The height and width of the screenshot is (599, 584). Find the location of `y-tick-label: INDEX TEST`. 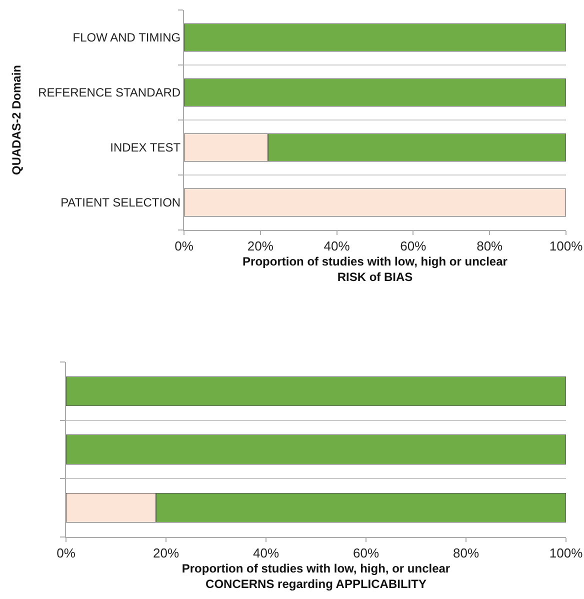

y-tick-label: INDEX TEST is located at coordinates (146, 147).